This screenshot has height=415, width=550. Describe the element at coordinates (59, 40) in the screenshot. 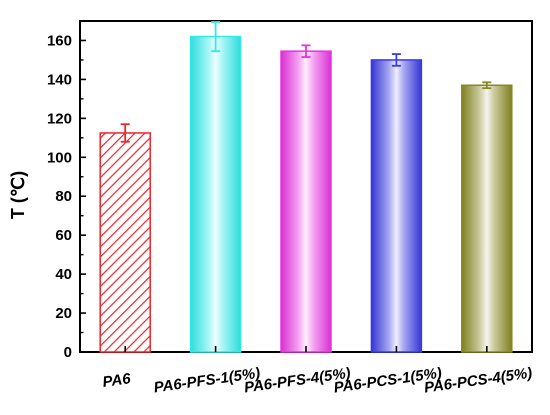

I see `y-tick-label: 160` at that location.